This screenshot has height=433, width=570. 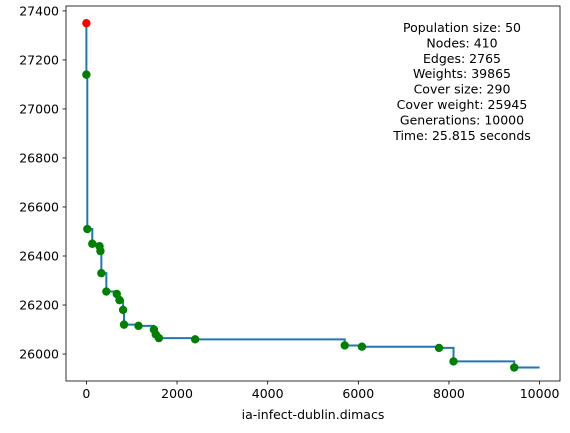 What do you see at coordinates (461, 42) in the screenshot?
I see `stats-line: Nodes: 410` at bounding box center [461, 42].